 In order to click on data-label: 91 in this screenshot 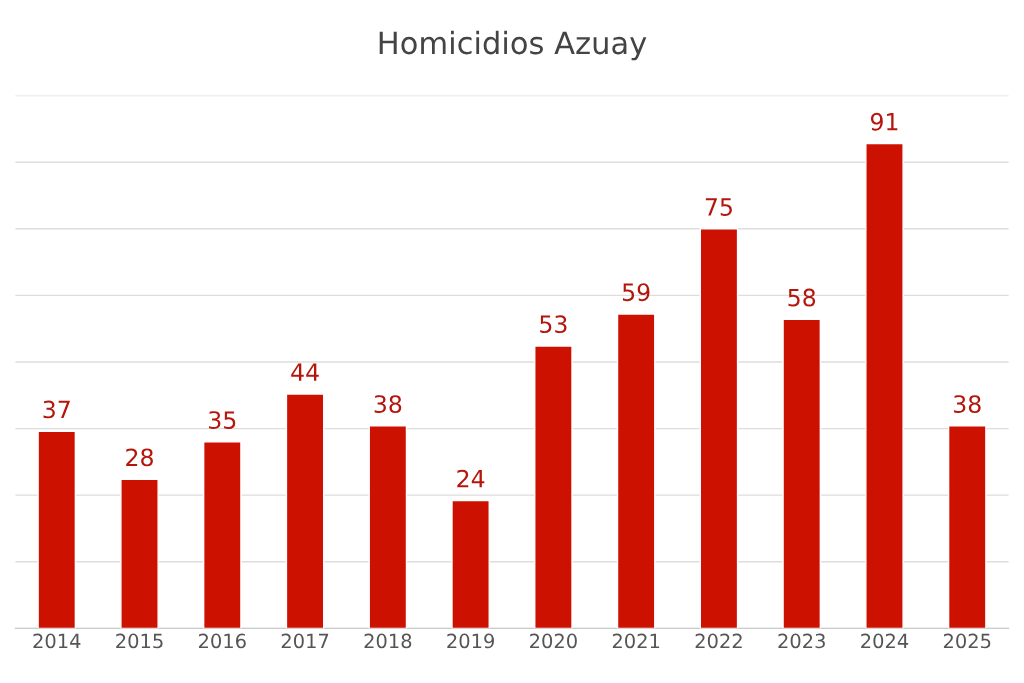, I will do `click(884, 121)`.